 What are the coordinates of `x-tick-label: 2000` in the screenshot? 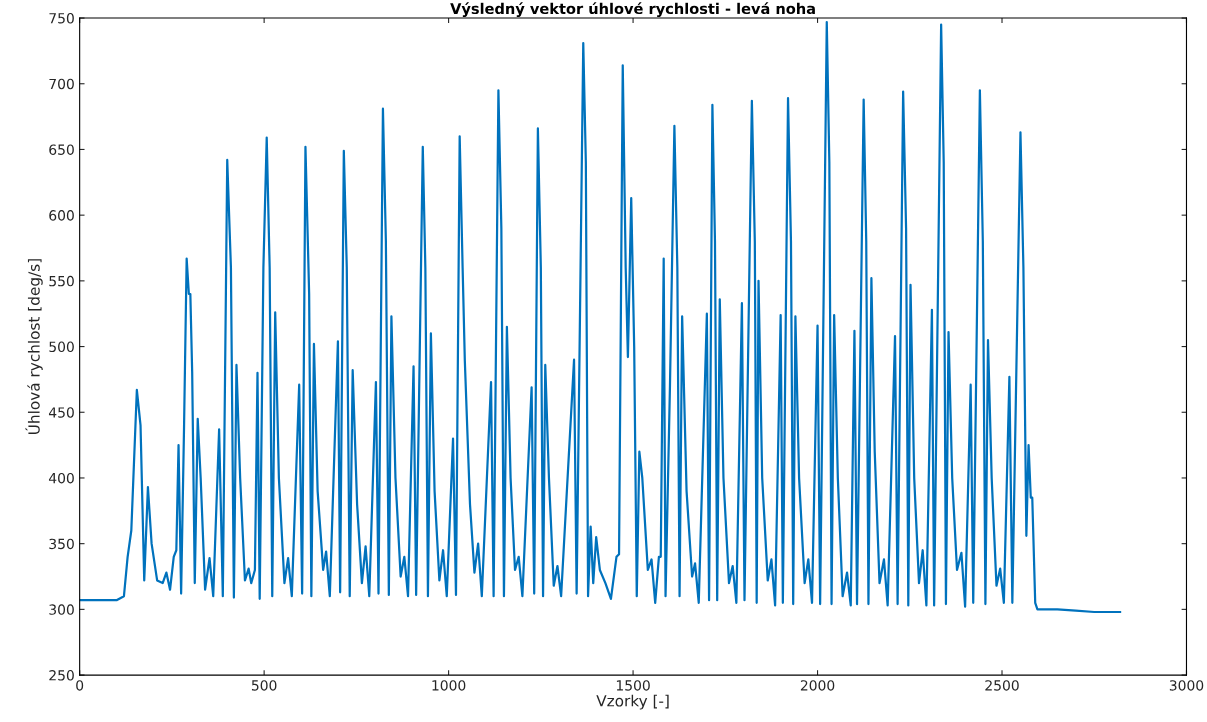 It's located at (817, 685).